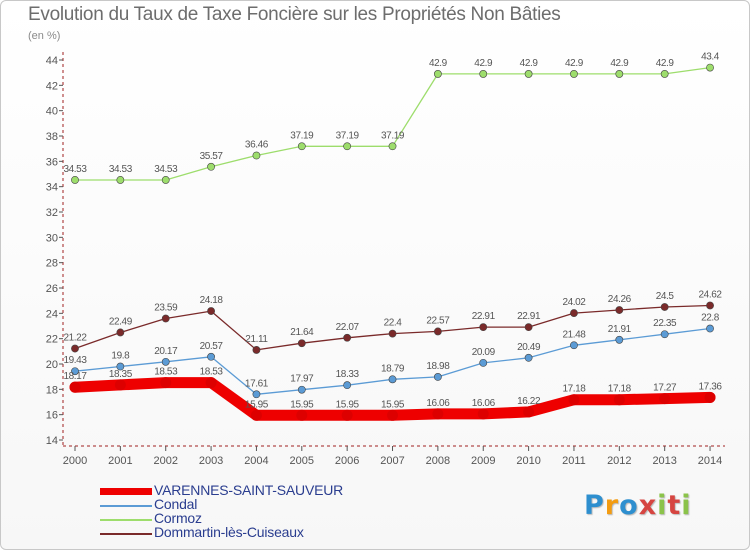 This screenshot has height=550, width=750. What do you see at coordinates (52, 162) in the screenshot?
I see `y-tick-label-36: 36` at bounding box center [52, 162].